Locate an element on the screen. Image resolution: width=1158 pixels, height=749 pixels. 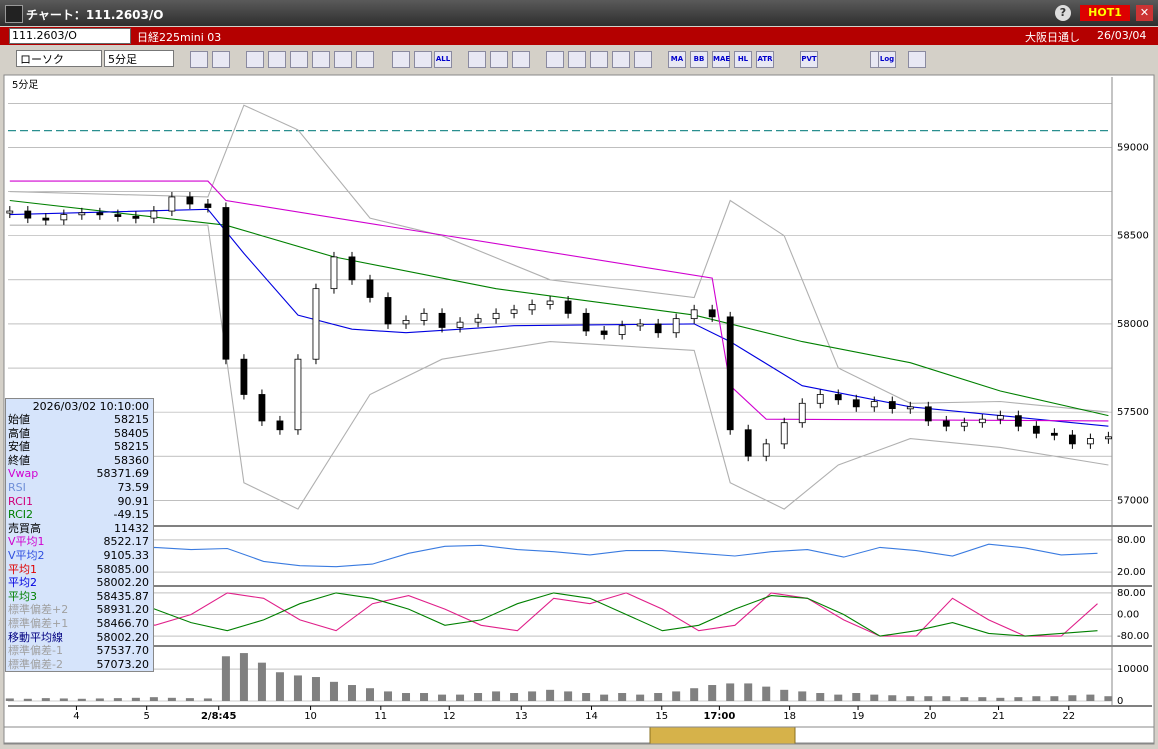
info-label: RCI1 is located at coordinates (21, 501).